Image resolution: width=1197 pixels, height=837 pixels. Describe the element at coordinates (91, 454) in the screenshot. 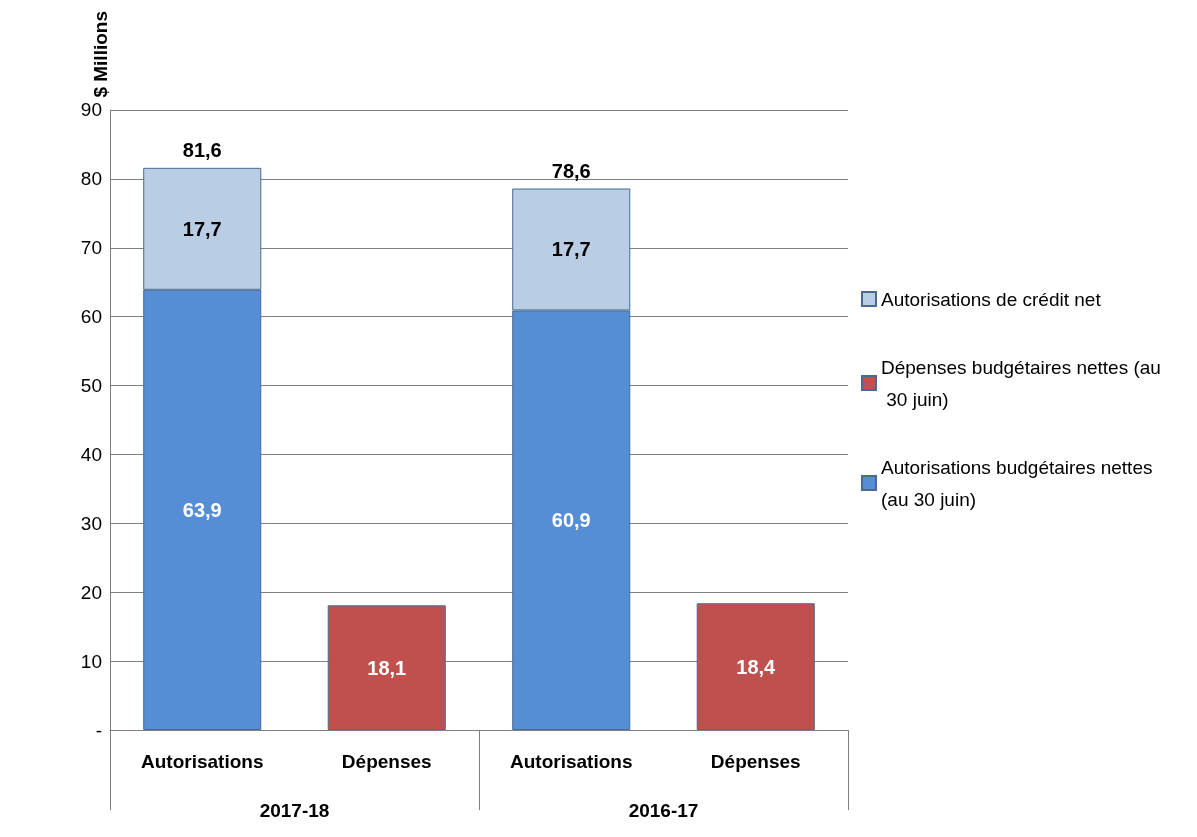

I see `y-tick-label: 40` at that location.